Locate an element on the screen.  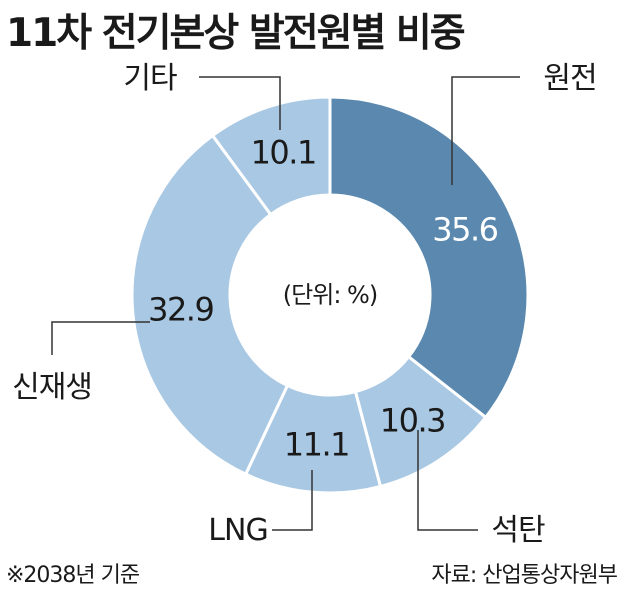
source-note: 자료: 산업통상자원부 is located at coordinates (524, 575).